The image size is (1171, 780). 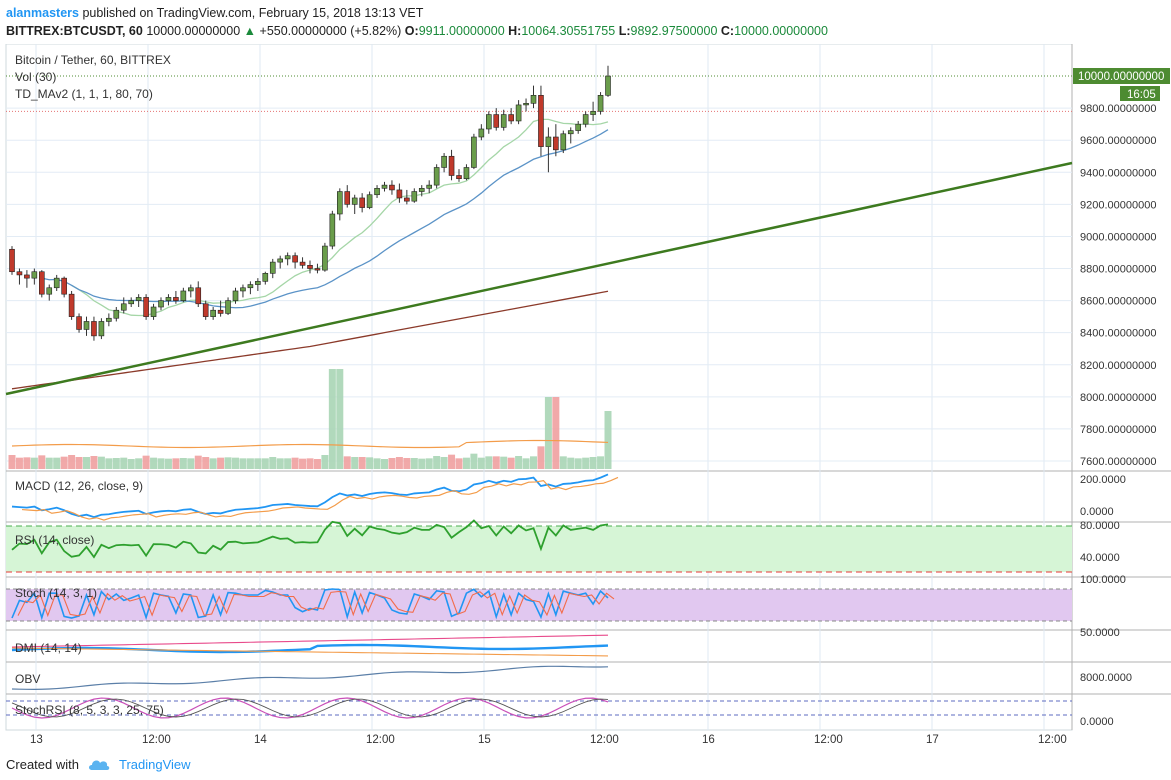 What do you see at coordinates (310, 652) in the screenshot?
I see `dmi-minus-line` at bounding box center [310, 652].